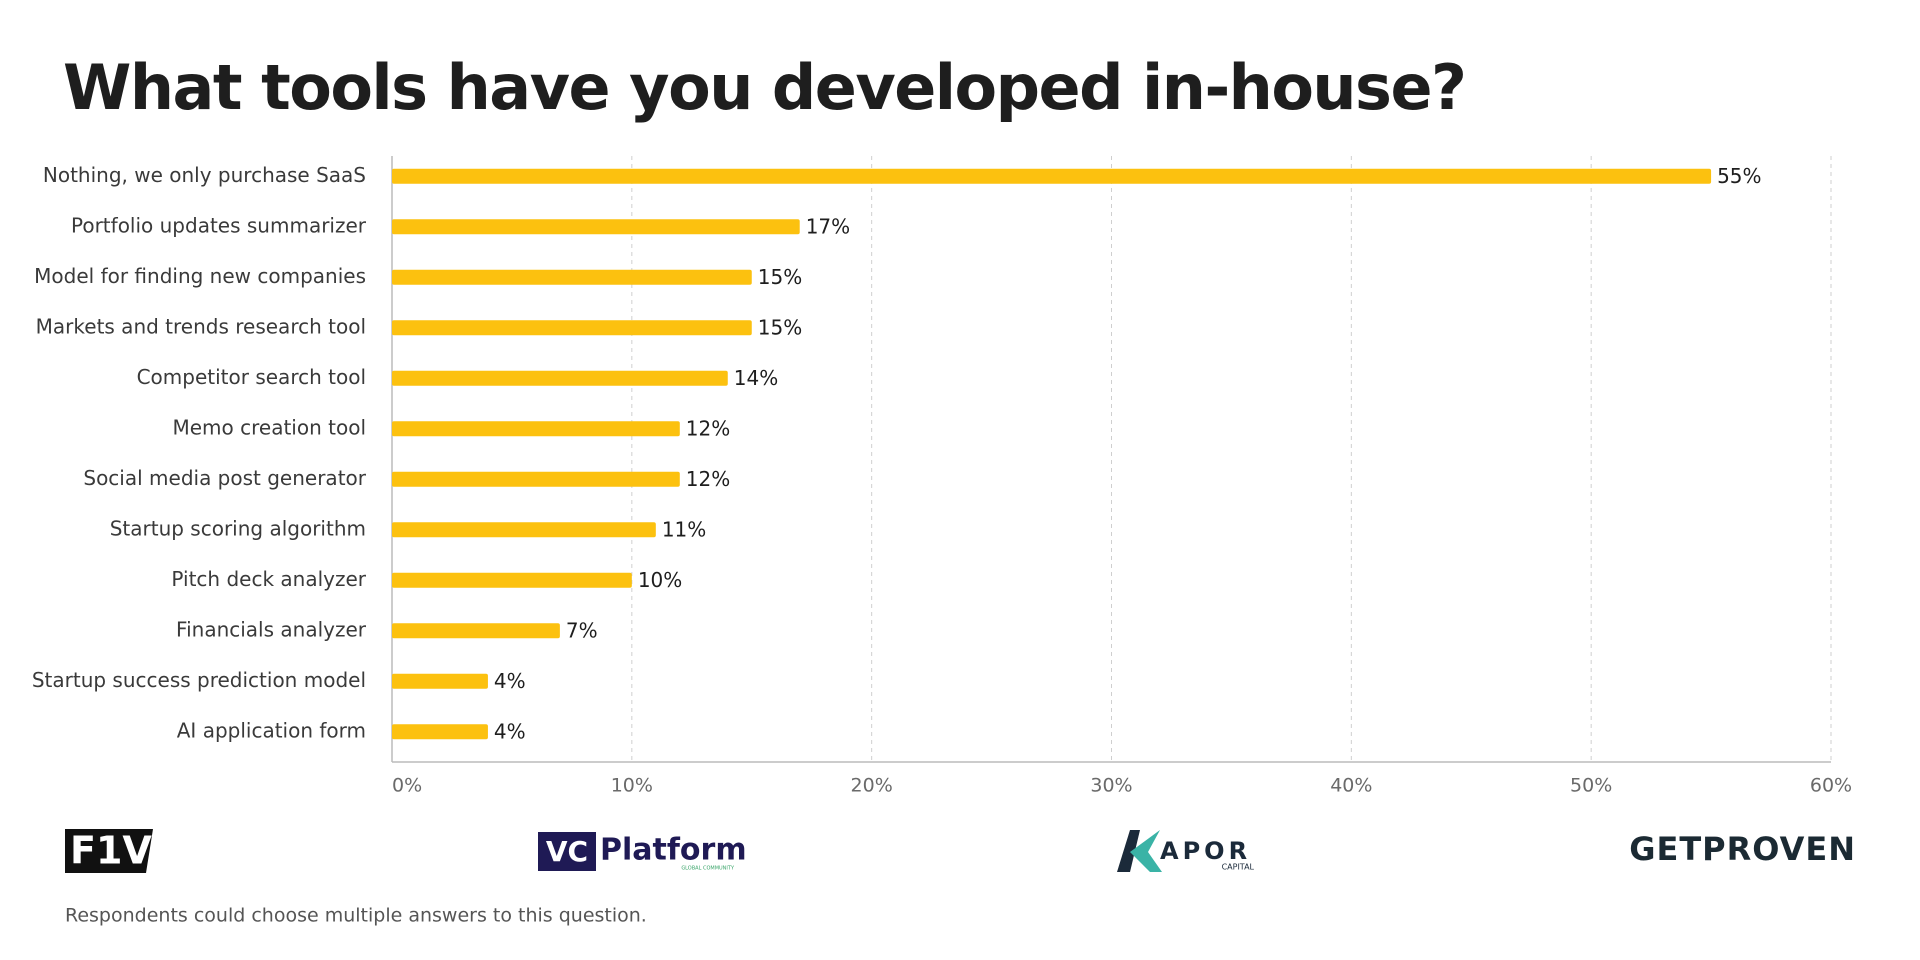 The image size is (1920, 960). What do you see at coordinates (1351, 786) in the screenshot?
I see `x-tick-label: 40%` at bounding box center [1351, 786].